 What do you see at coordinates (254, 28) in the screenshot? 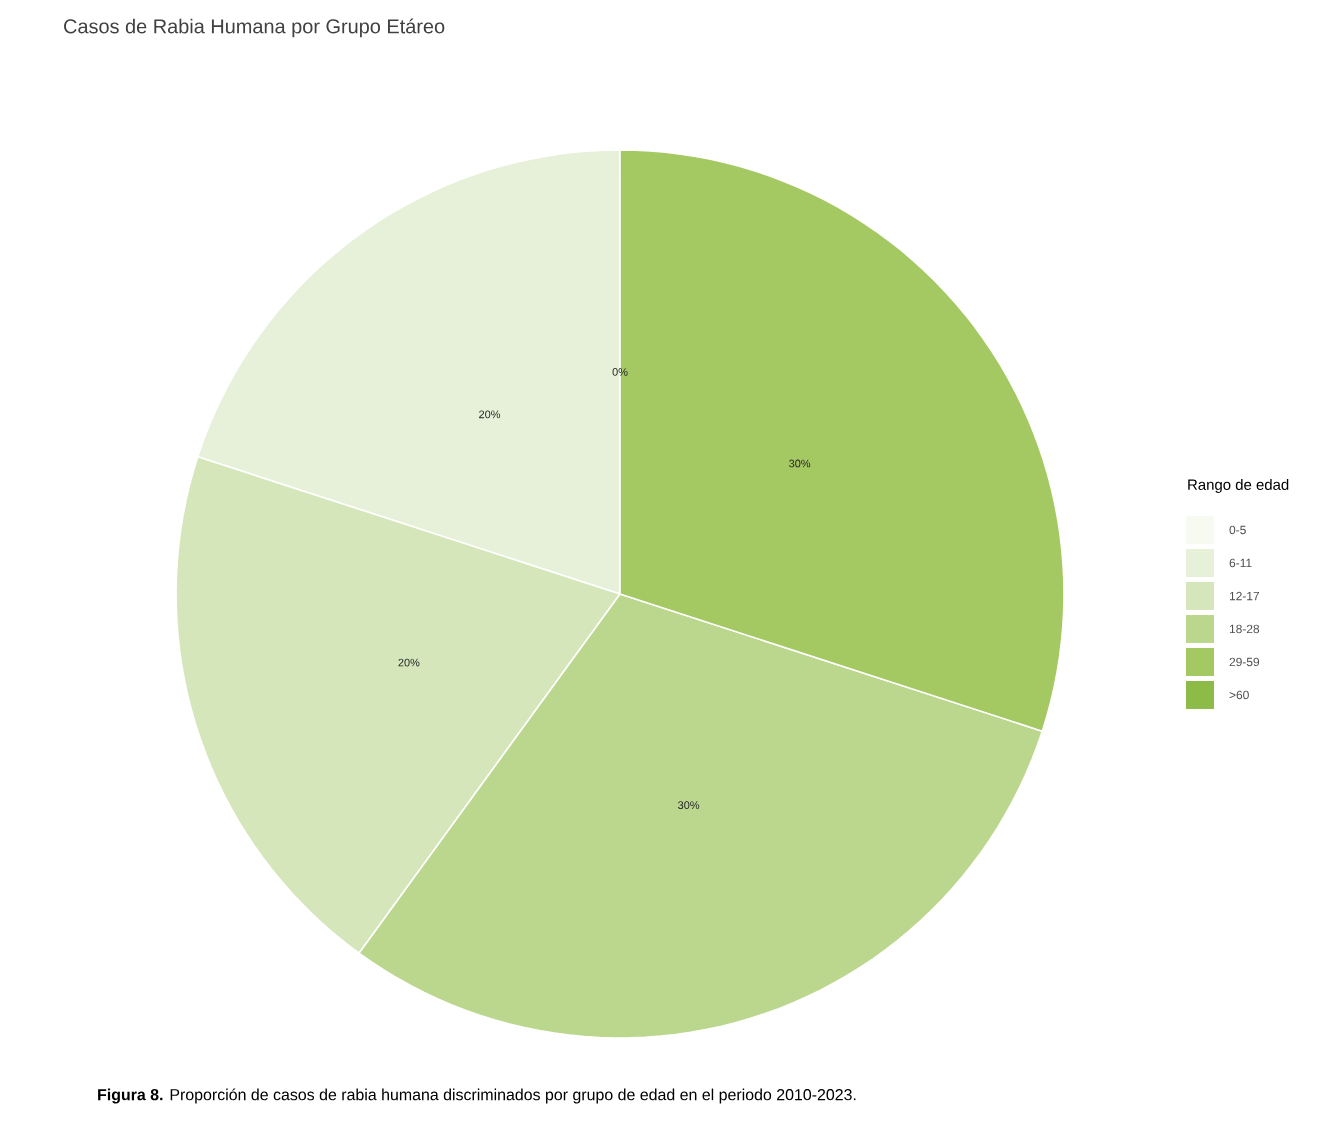
I see `chart-title: Casos de Rabia Humana por Grupo Etáreo` at bounding box center [254, 28].